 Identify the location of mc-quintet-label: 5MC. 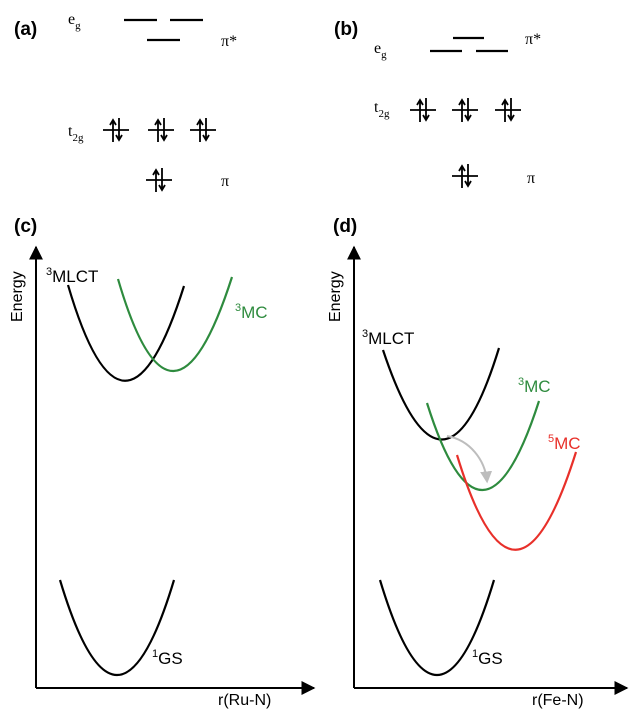
(564, 443).